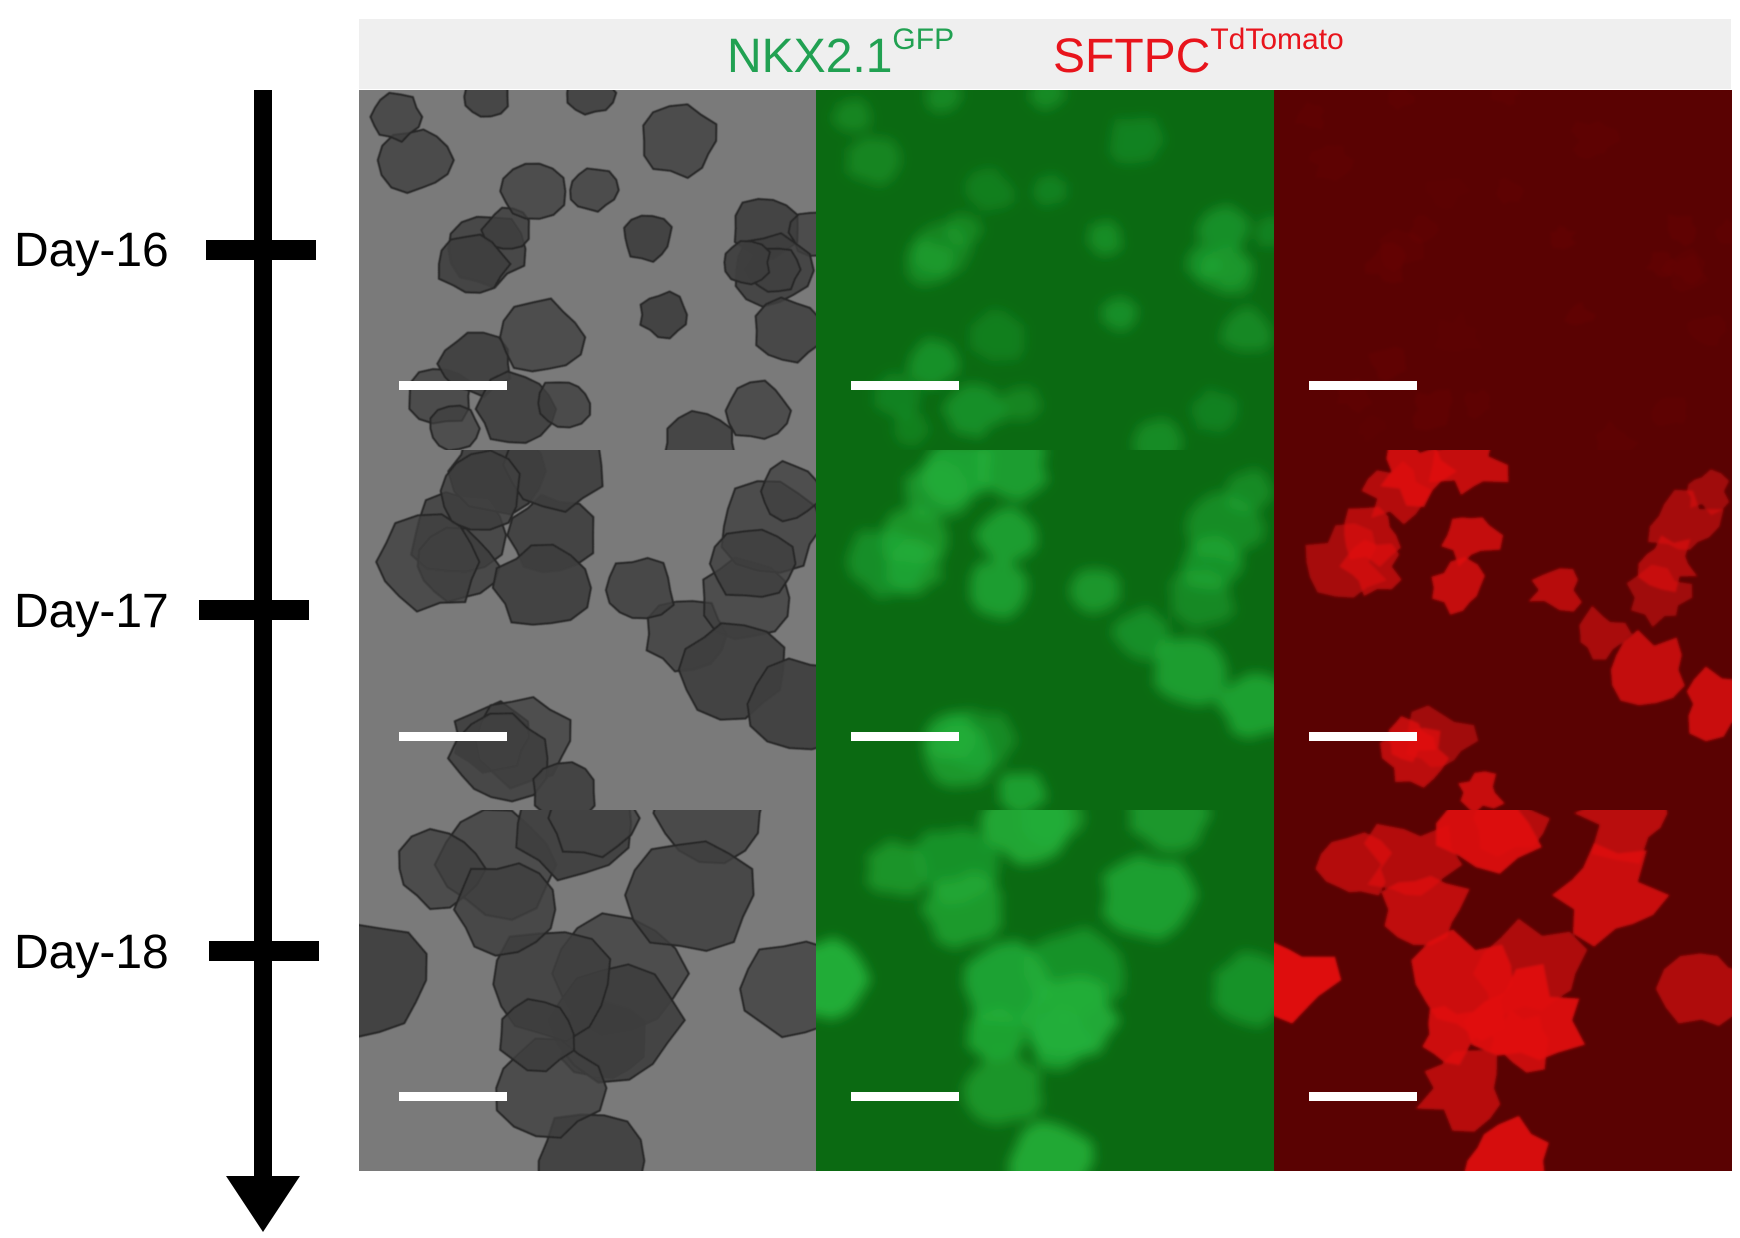  I want to click on sftpc-label-text: SFTPC, so click(1132, 56).